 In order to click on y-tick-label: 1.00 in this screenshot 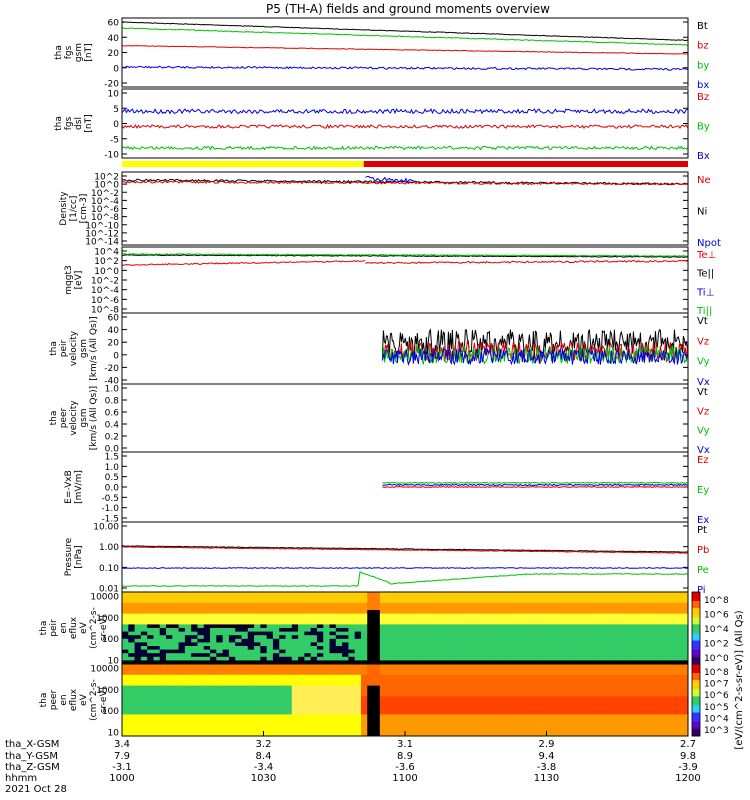, I will do `click(109, 548)`.